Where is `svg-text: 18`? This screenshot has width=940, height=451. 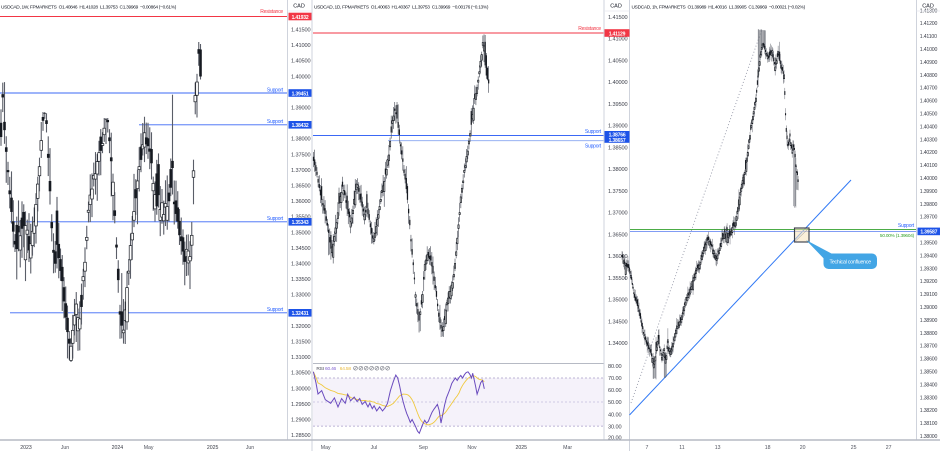
svg-text: 18 is located at coordinates (768, 448).